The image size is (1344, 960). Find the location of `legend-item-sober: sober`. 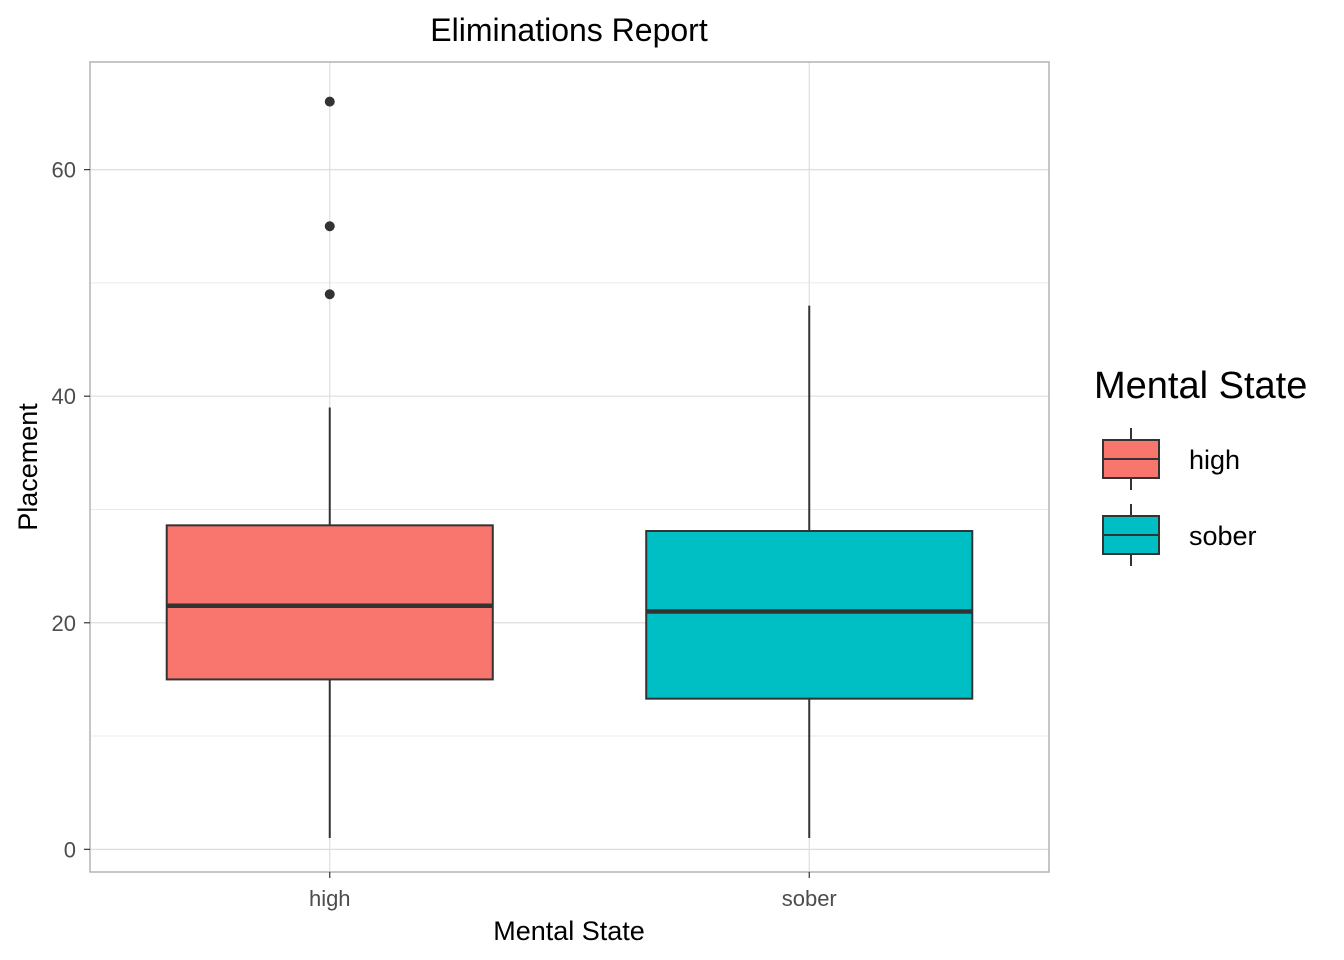

legend-item-sober: sober is located at coordinates (1179, 535).